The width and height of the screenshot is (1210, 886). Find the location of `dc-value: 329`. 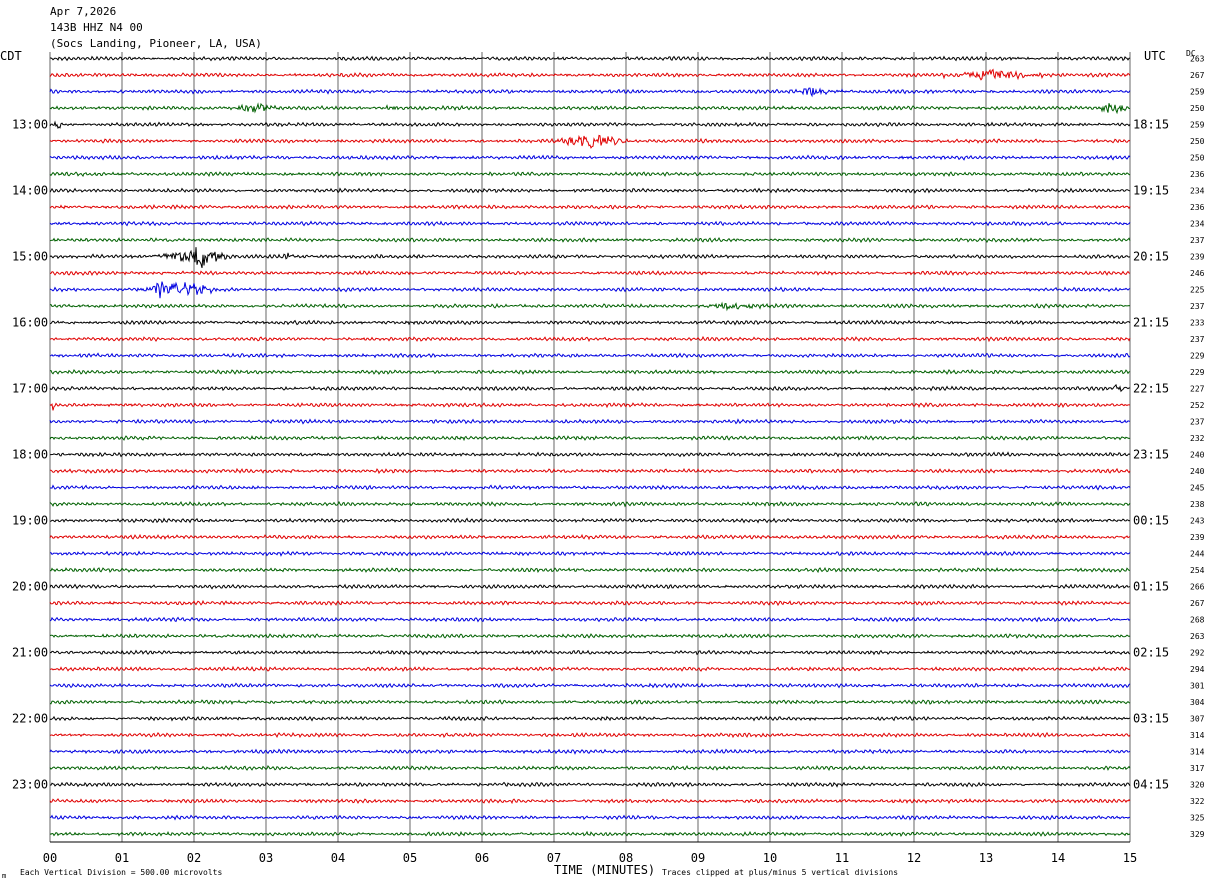

dc-value: 329 is located at coordinates (1197, 834).